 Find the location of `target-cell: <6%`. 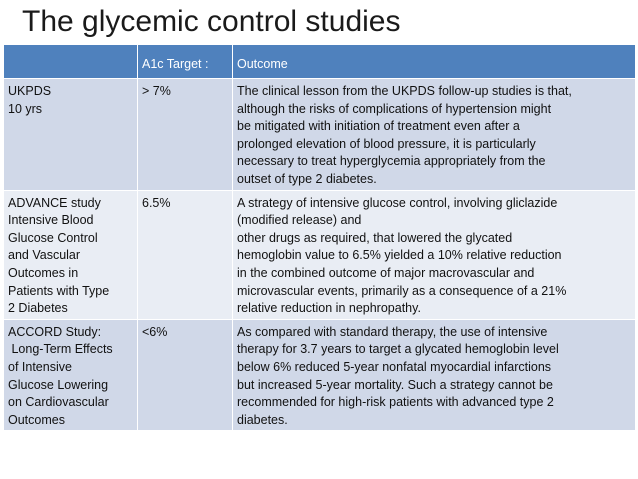

target-cell: <6% is located at coordinates (185, 375).